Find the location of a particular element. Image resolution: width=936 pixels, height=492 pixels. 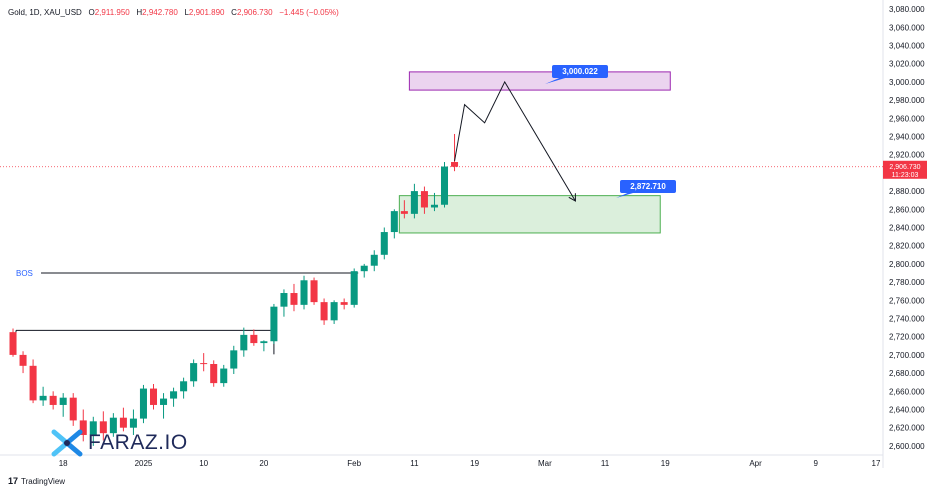

y-tick-label: 2,720.000 is located at coordinates (907, 337).